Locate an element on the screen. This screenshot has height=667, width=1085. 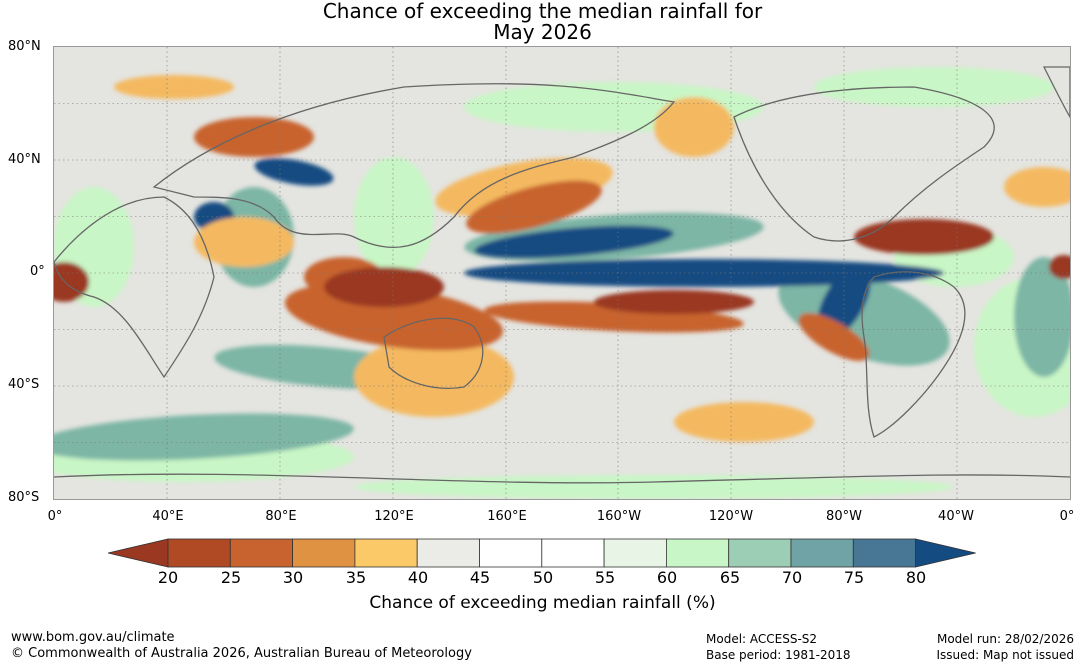
colorbar-low-extend is located at coordinates (138, 553).